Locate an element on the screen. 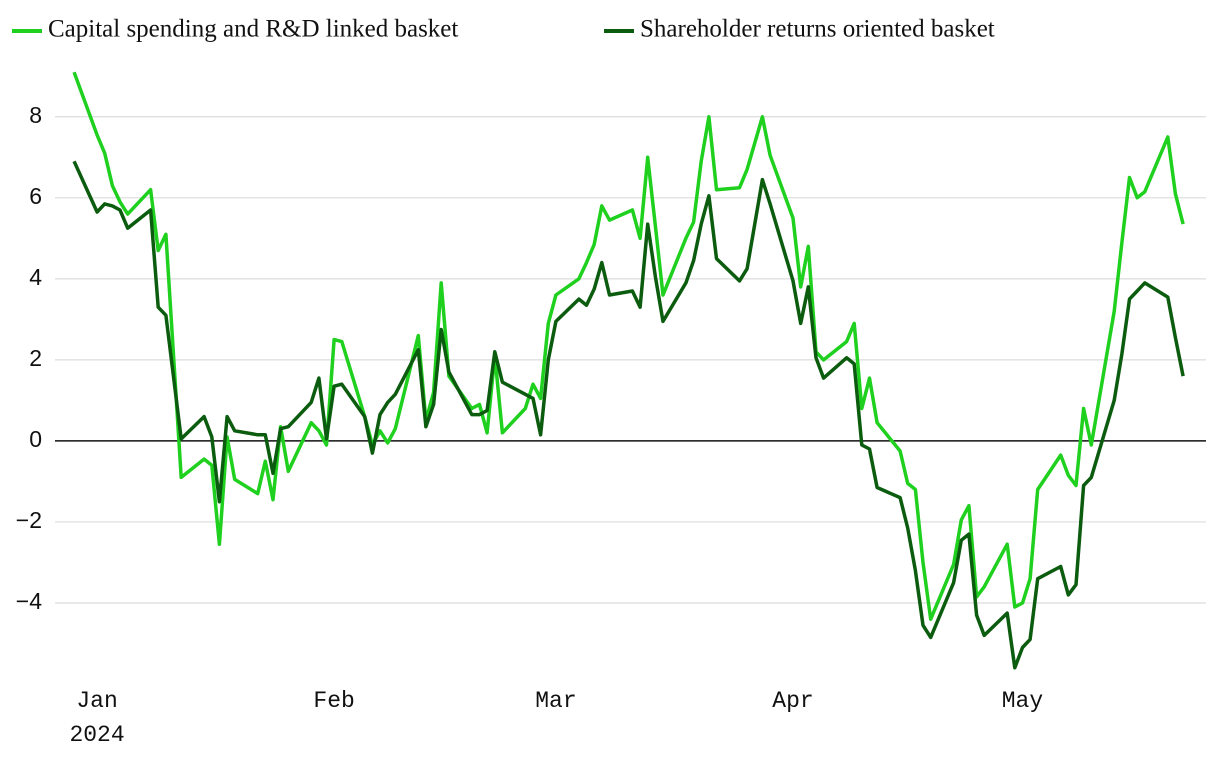 The width and height of the screenshot is (1220, 766). y-tick-label: 4 is located at coordinates (35, 277).